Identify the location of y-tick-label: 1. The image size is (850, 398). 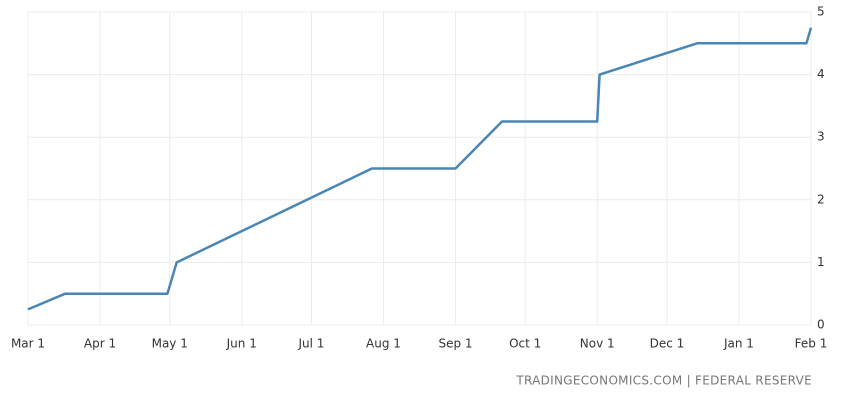
(821, 262).